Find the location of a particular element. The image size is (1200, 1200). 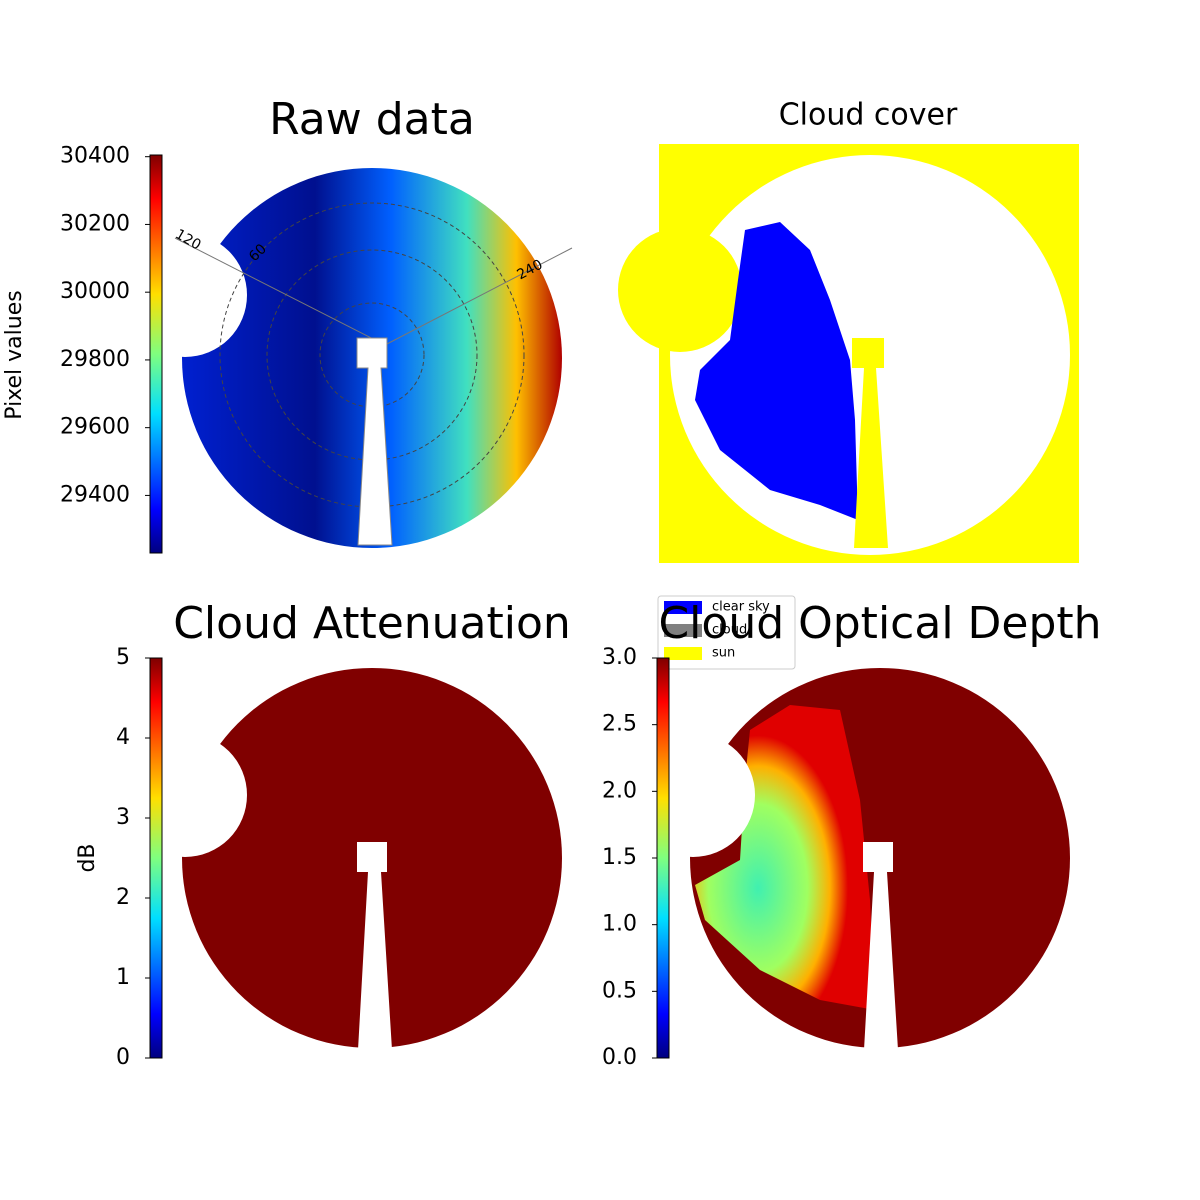

legend: clear sky cloud sun is located at coordinates (726, 632).